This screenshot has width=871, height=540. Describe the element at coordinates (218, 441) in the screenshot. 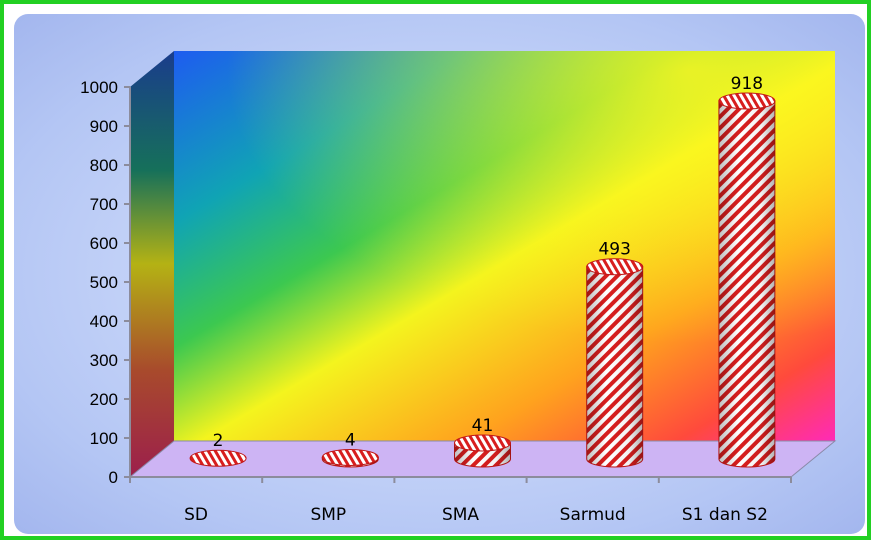

I see `data-label: 2` at that location.